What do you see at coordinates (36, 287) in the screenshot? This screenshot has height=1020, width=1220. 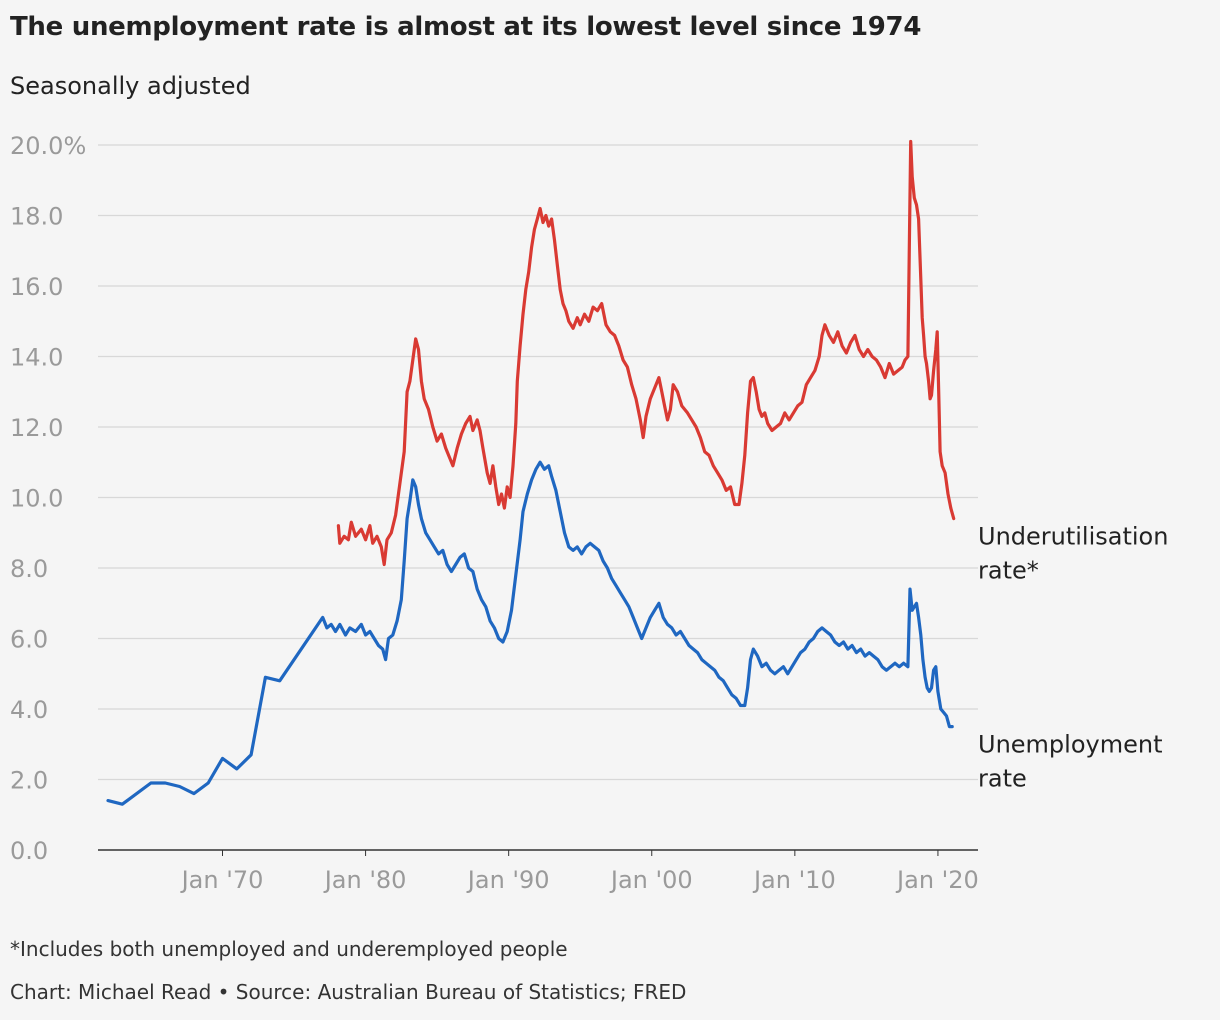 I see `y-tick-label: 16.0` at bounding box center [36, 287].